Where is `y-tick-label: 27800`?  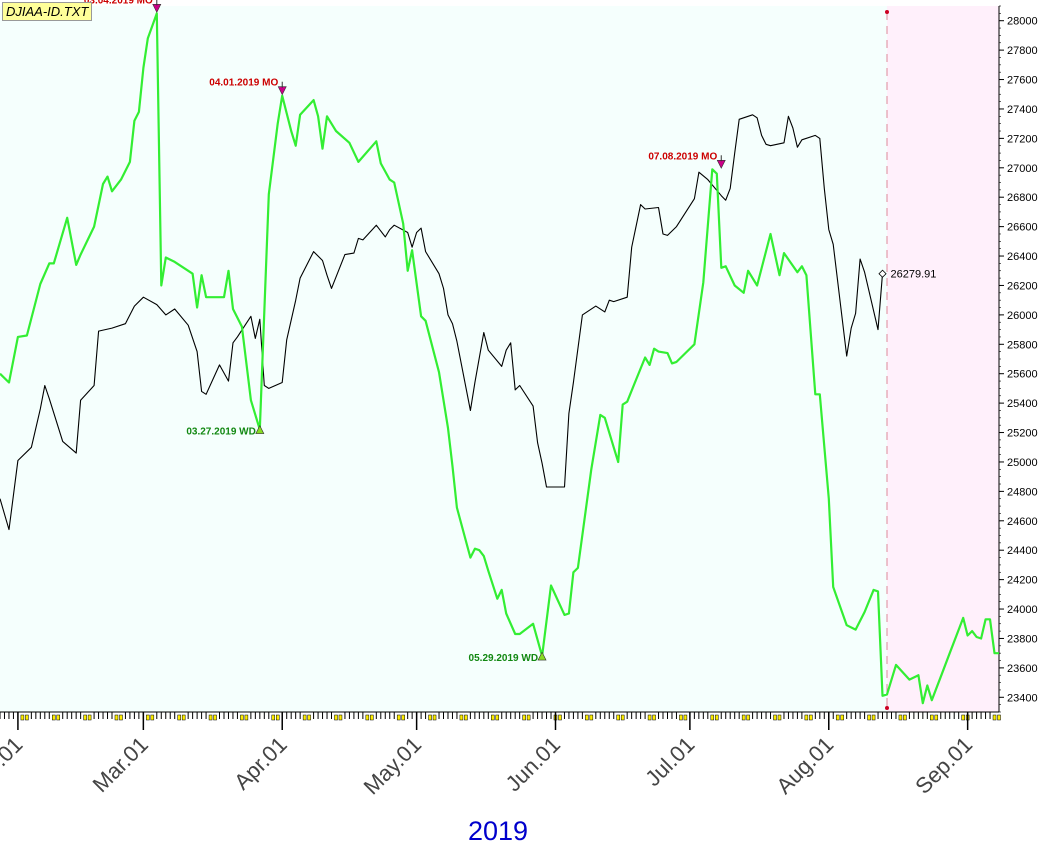
y-tick-label: 27800 is located at coordinates (1022, 51).